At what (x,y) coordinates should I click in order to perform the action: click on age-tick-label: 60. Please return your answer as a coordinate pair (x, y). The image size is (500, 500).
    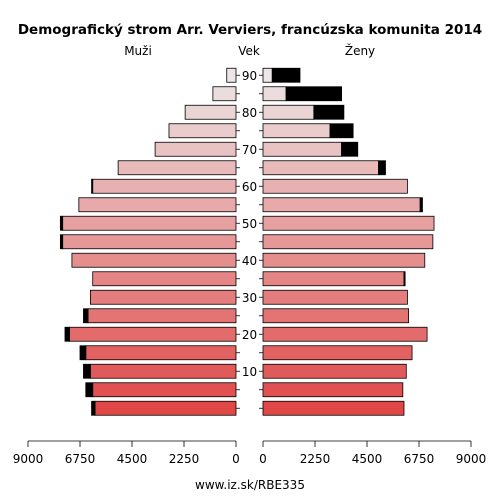
    Looking at the image, I should click on (249, 187).